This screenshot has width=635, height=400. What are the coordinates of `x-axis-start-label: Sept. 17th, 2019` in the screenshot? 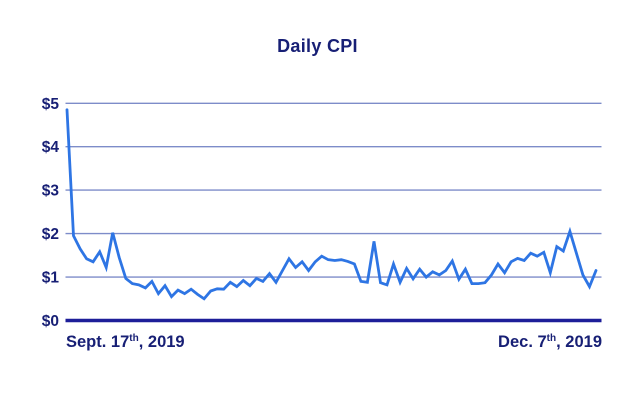 It's located at (125, 342).